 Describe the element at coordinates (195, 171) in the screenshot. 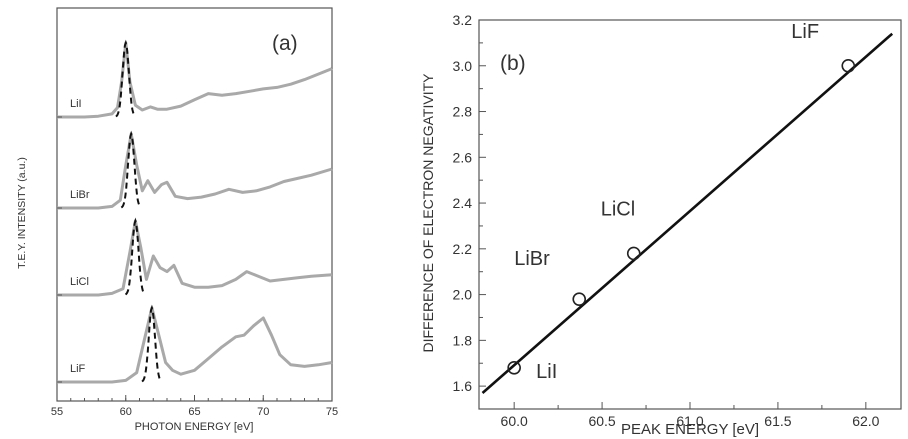

I see `spectrum-LiBr` at that location.